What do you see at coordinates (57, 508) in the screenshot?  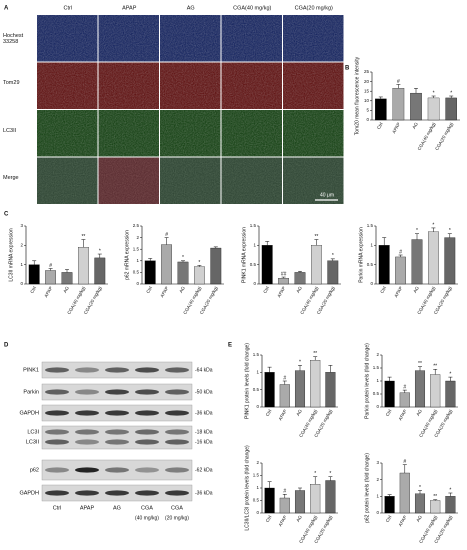 I see `lane-label: Ctrl` at bounding box center [57, 508].